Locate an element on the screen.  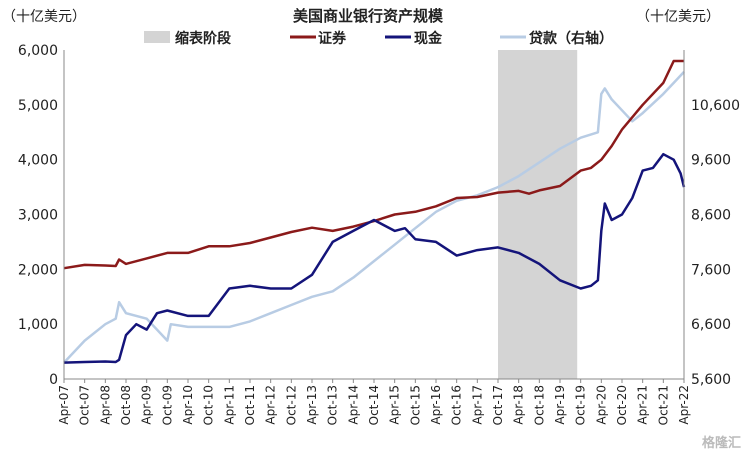
x-tick-25: Oct-19 is located at coordinates (581, 405).